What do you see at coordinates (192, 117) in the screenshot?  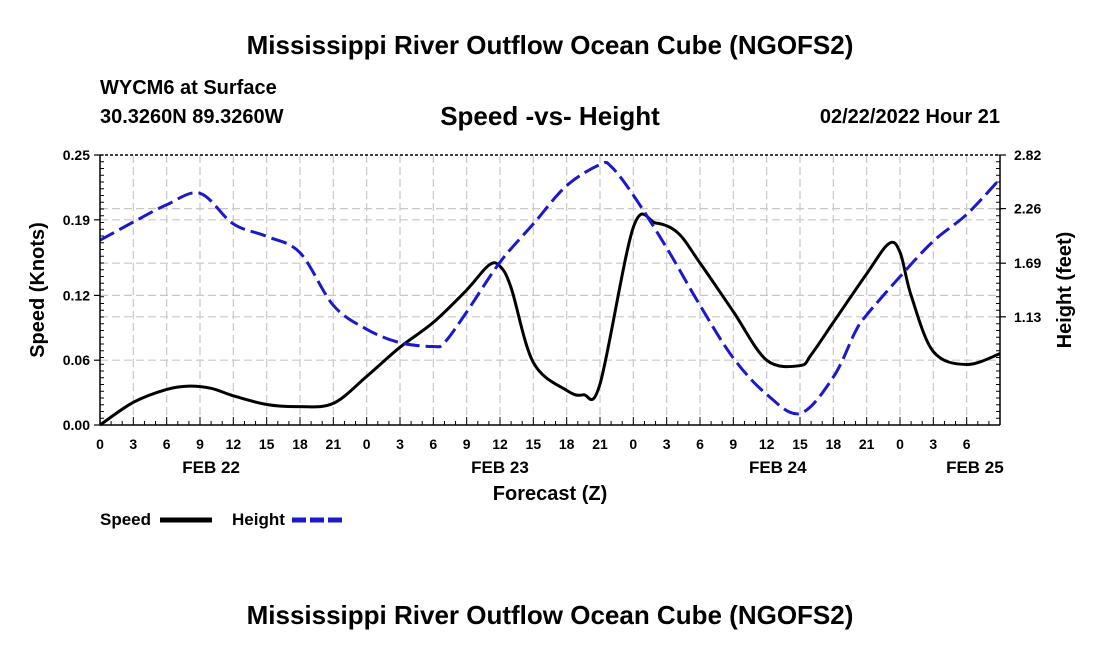 I see `station-coordinates: 30.3260N 89.3260W` at bounding box center [192, 117].